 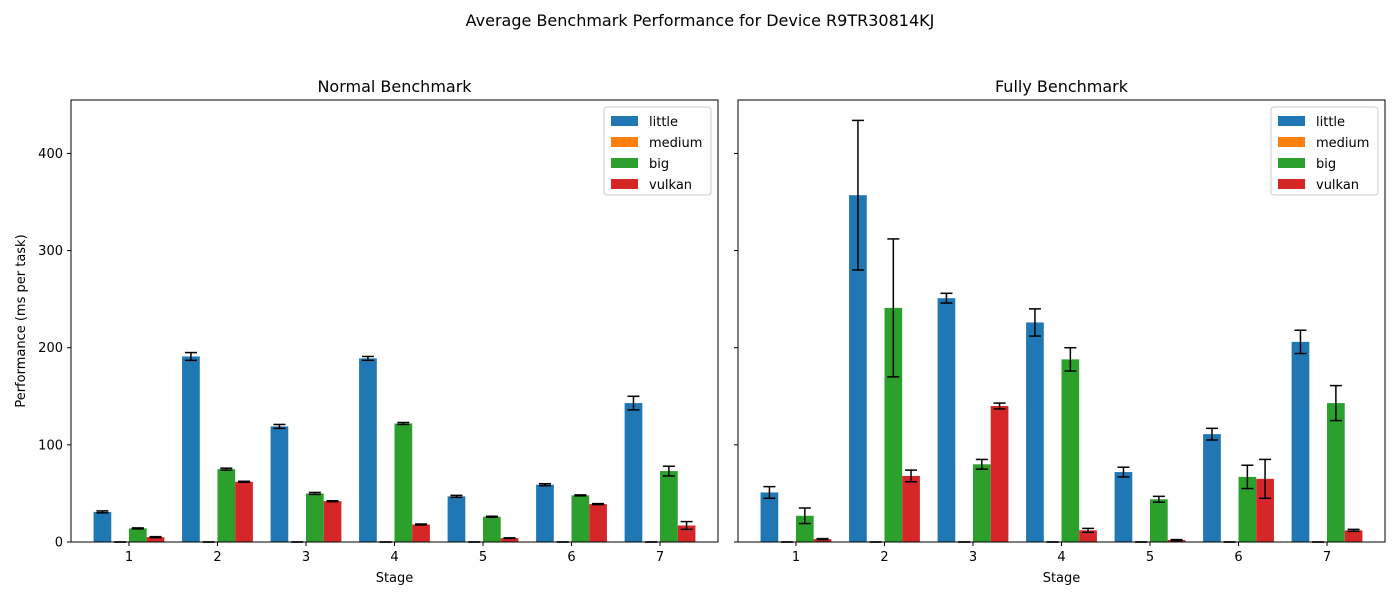 I want to click on legend-label-vulkan: vulkan, so click(x=1337, y=185).